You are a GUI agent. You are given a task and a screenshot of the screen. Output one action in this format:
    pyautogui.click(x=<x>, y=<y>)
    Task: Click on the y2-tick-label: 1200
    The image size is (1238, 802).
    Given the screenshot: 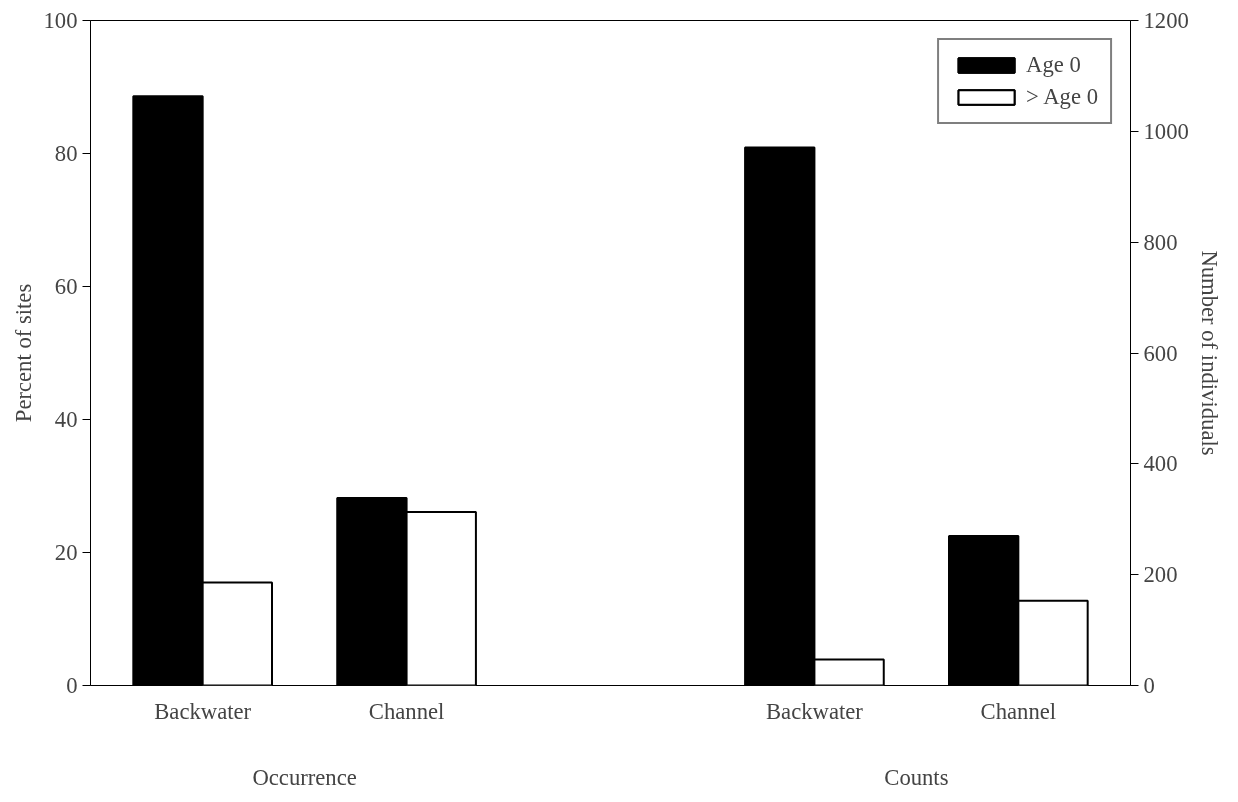 What is the action you would take?
    pyautogui.click(x=1166, y=20)
    